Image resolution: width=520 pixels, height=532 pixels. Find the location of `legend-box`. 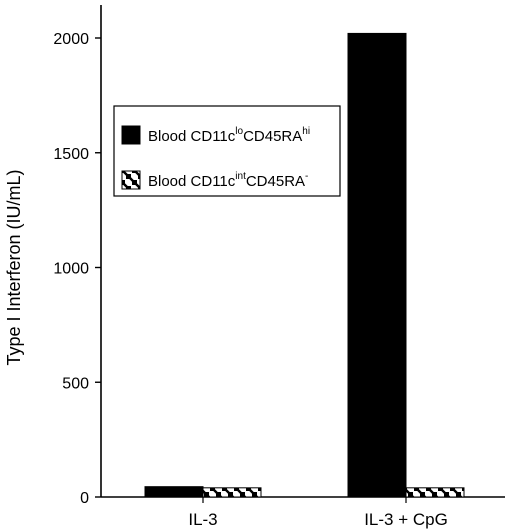

legend-box is located at coordinates (227, 151).